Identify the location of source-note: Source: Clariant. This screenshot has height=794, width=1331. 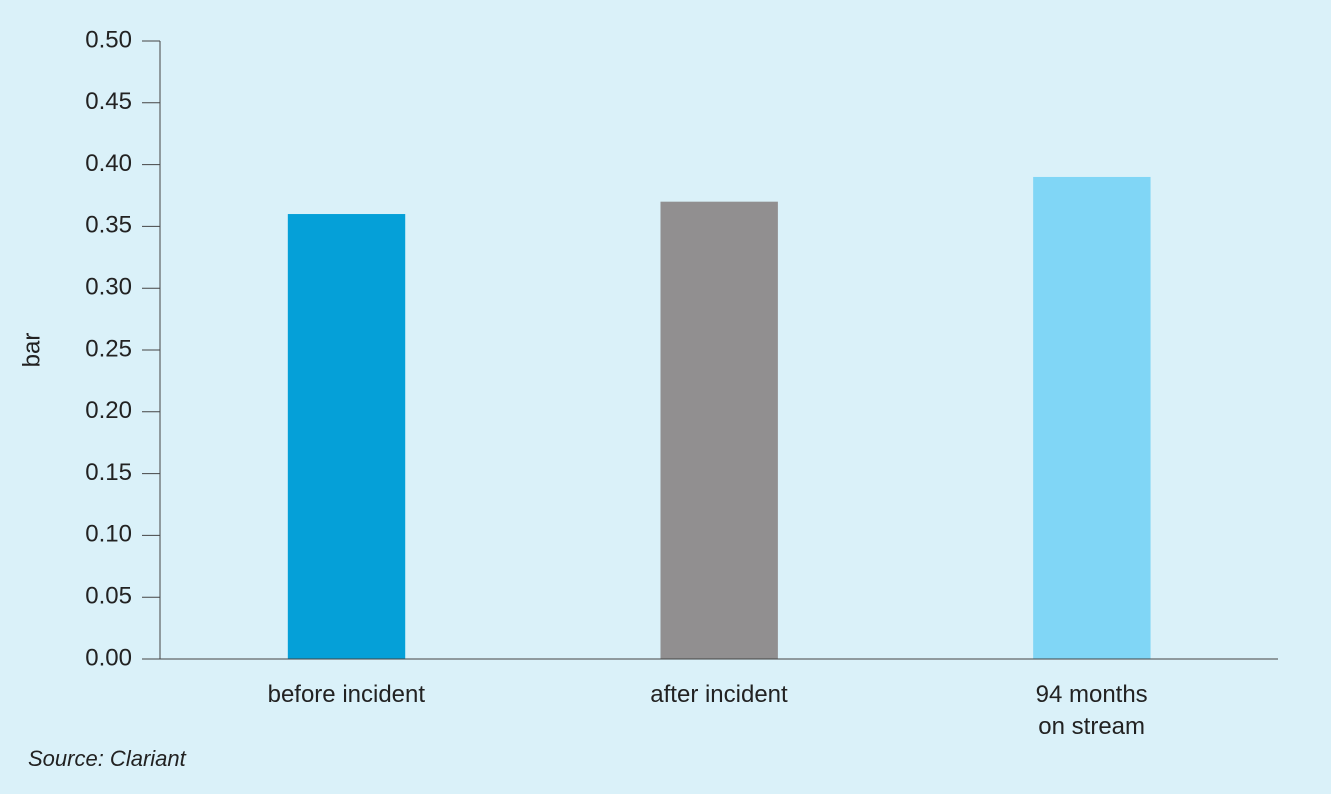
(107, 758).